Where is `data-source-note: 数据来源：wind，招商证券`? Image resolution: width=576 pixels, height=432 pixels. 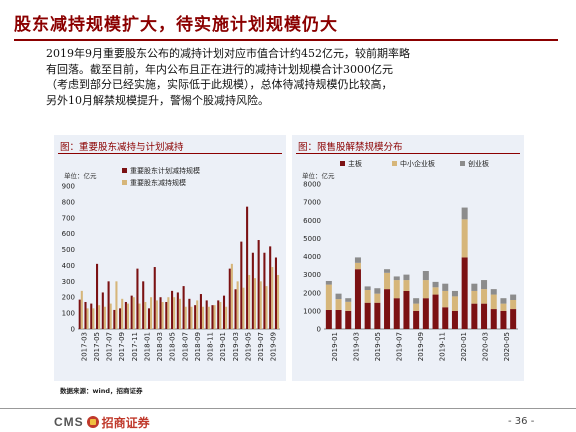
data-source-note: 数据来源：wind，招商证券 is located at coordinates (101, 391).